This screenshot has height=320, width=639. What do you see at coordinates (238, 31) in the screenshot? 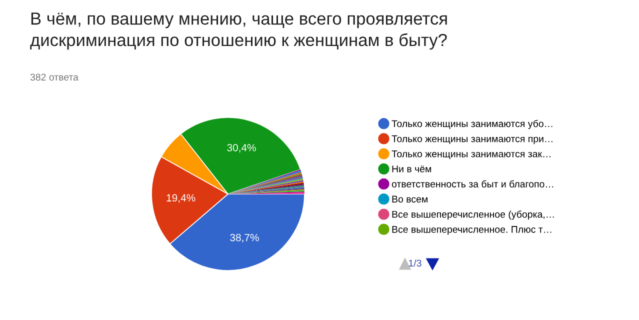
I see `chart-title: В чём, по вашему мнению, чаще всего проявляется дискриминация по отношению к женщинам в быту?` at bounding box center [238, 31].